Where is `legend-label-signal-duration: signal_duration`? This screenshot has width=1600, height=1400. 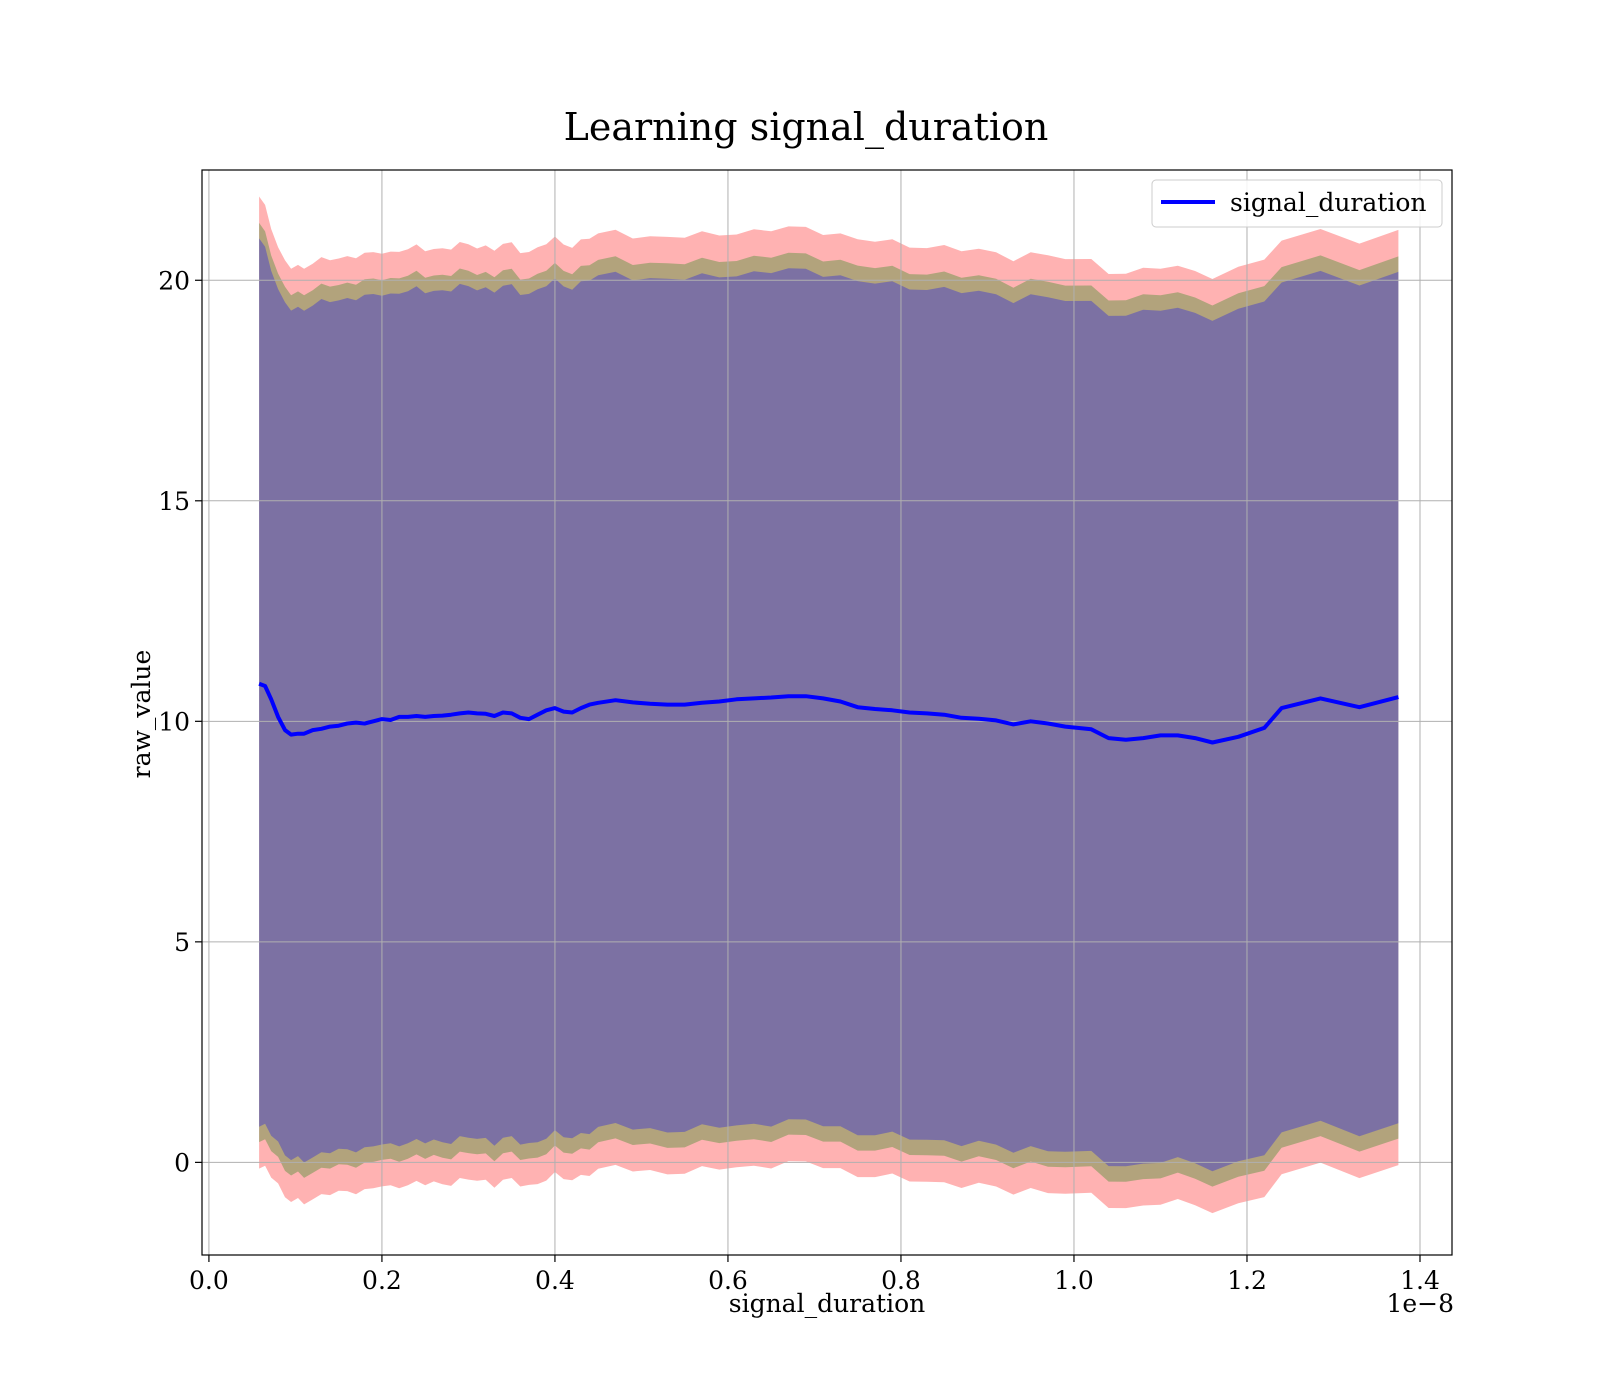 legend-label-signal-duration: signal_duration is located at coordinates (1328, 202).